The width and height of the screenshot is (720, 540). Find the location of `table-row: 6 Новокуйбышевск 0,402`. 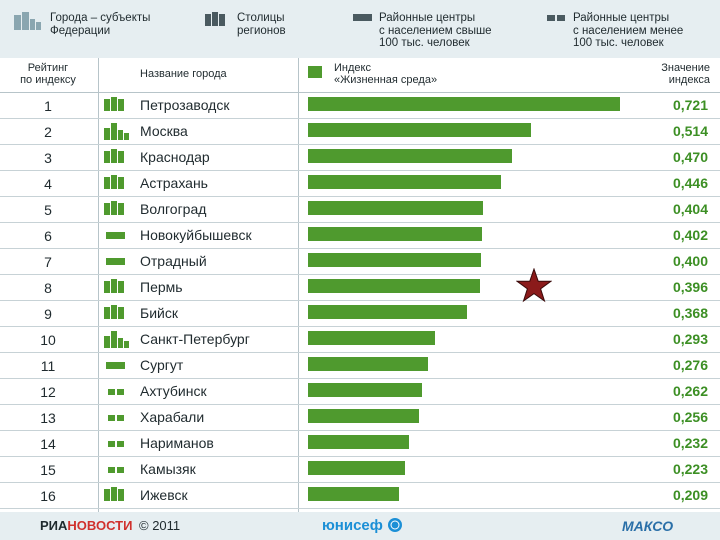

table-row: 6 Новокуйбышевск 0,402 is located at coordinates (360, 235).